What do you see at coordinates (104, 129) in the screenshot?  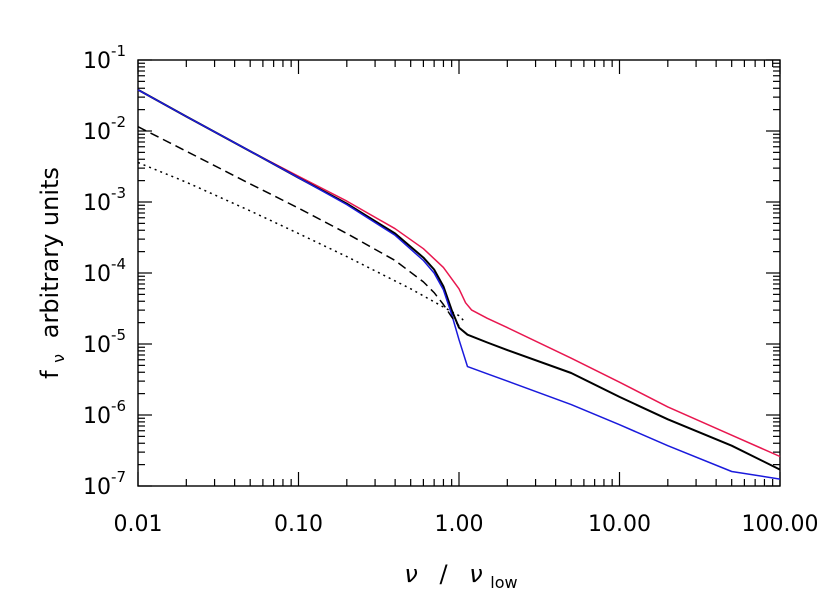 I see `y-tick-label: 10⁻²` at bounding box center [104, 129].